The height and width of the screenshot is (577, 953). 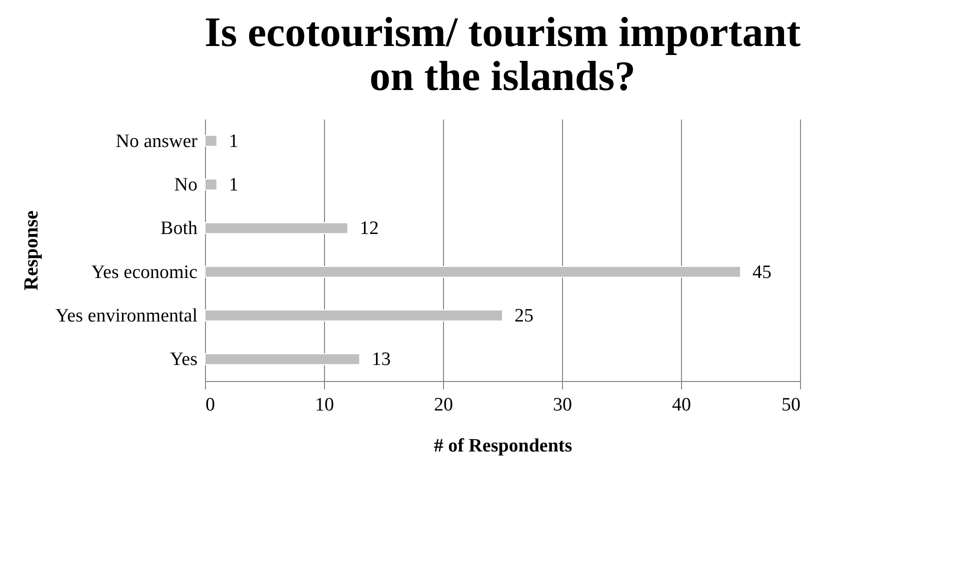 I want to click on data-label: 45, so click(x=762, y=272).